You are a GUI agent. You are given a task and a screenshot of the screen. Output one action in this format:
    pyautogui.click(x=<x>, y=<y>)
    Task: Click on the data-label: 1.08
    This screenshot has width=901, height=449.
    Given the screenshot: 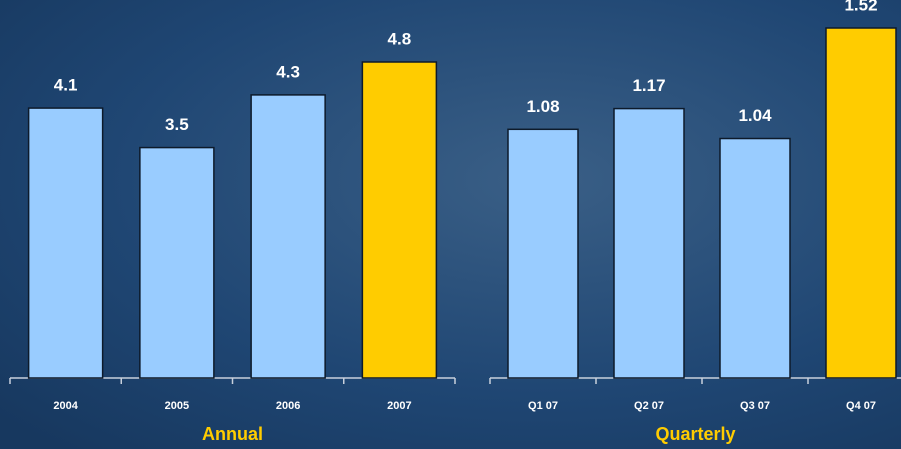 What is the action you would take?
    pyautogui.click(x=542, y=106)
    